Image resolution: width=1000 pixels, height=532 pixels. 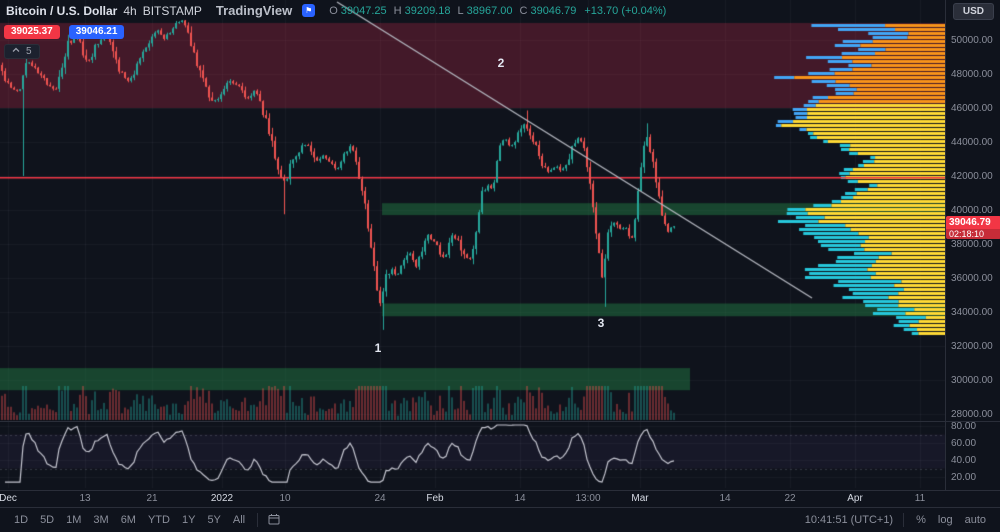 I want to click on price-axis-label: 48000.00, so click(x=972, y=74).